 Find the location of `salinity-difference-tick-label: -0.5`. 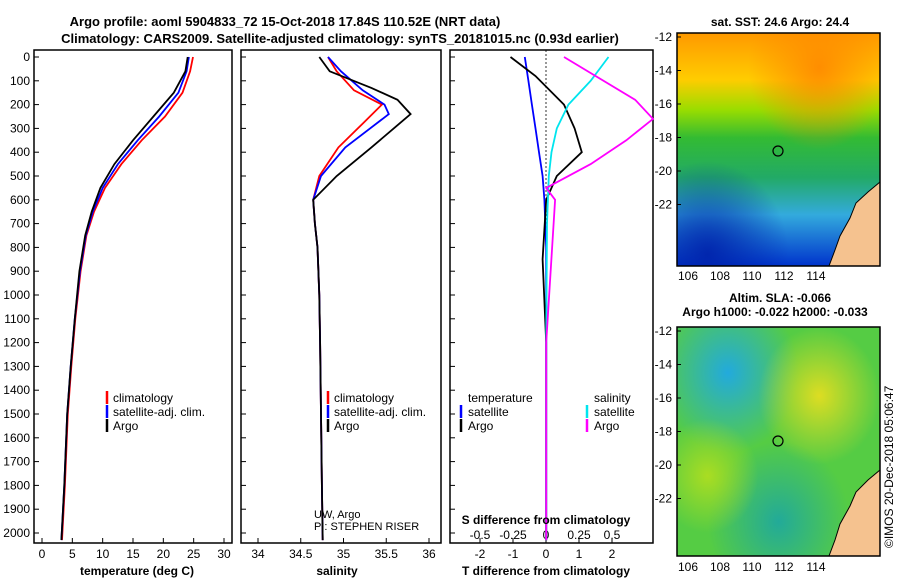

salinity-difference-tick-label: -0.5 is located at coordinates (480, 535).